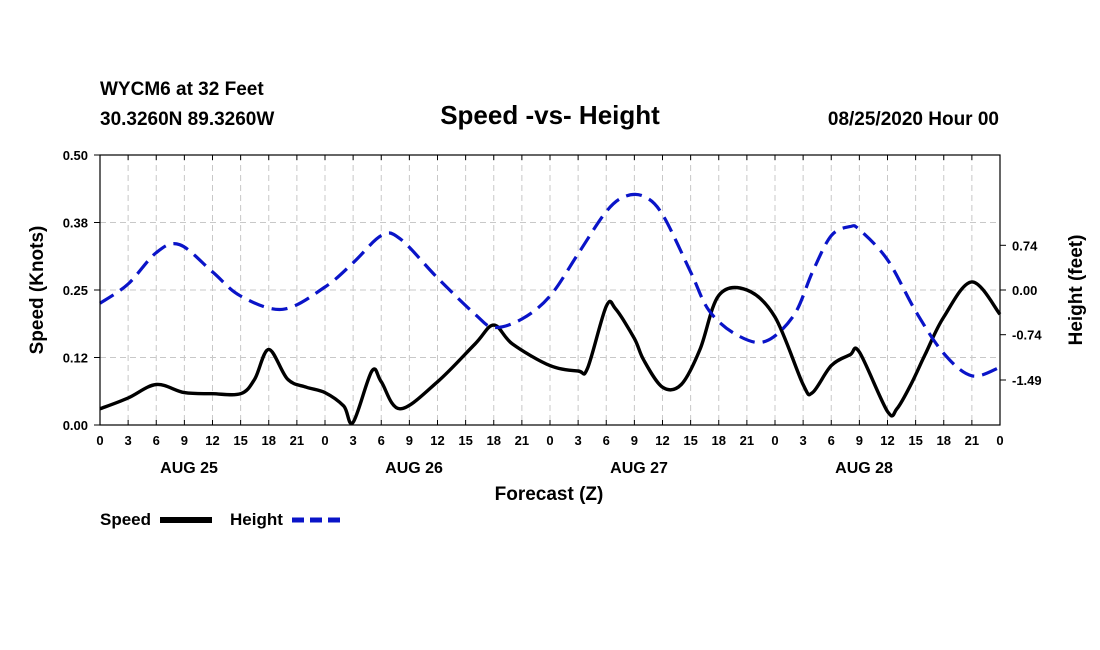  What do you see at coordinates (1027, 335) in the screenshot?
I see `y2-tick-label: -0.74` at bounding box center [1027, 335].